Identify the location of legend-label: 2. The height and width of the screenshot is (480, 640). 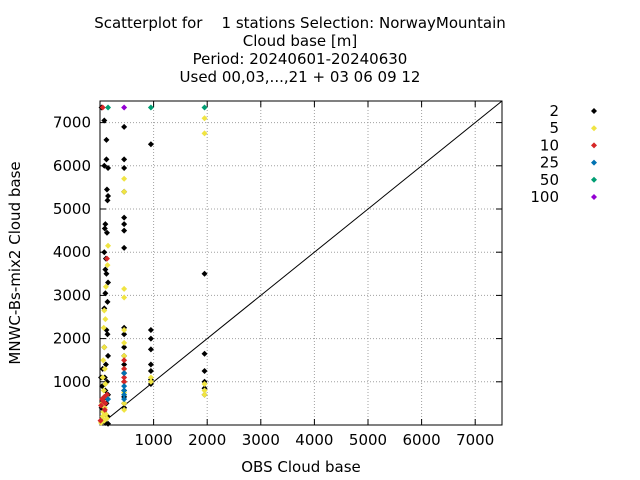
(554, 111).